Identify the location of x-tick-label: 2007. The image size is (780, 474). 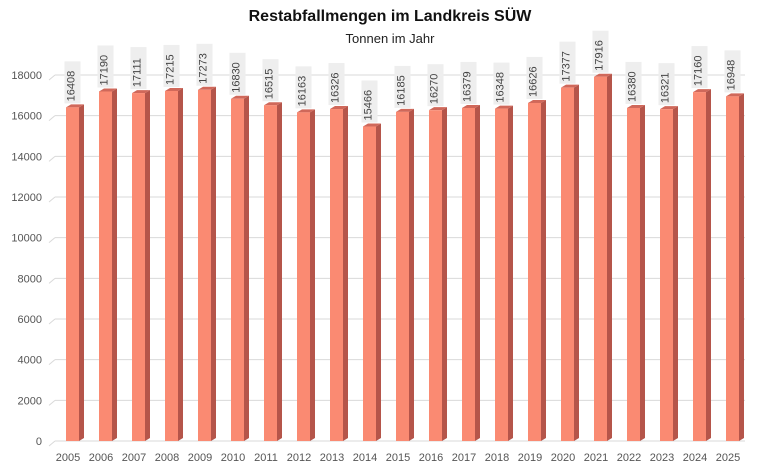
(134, 458).